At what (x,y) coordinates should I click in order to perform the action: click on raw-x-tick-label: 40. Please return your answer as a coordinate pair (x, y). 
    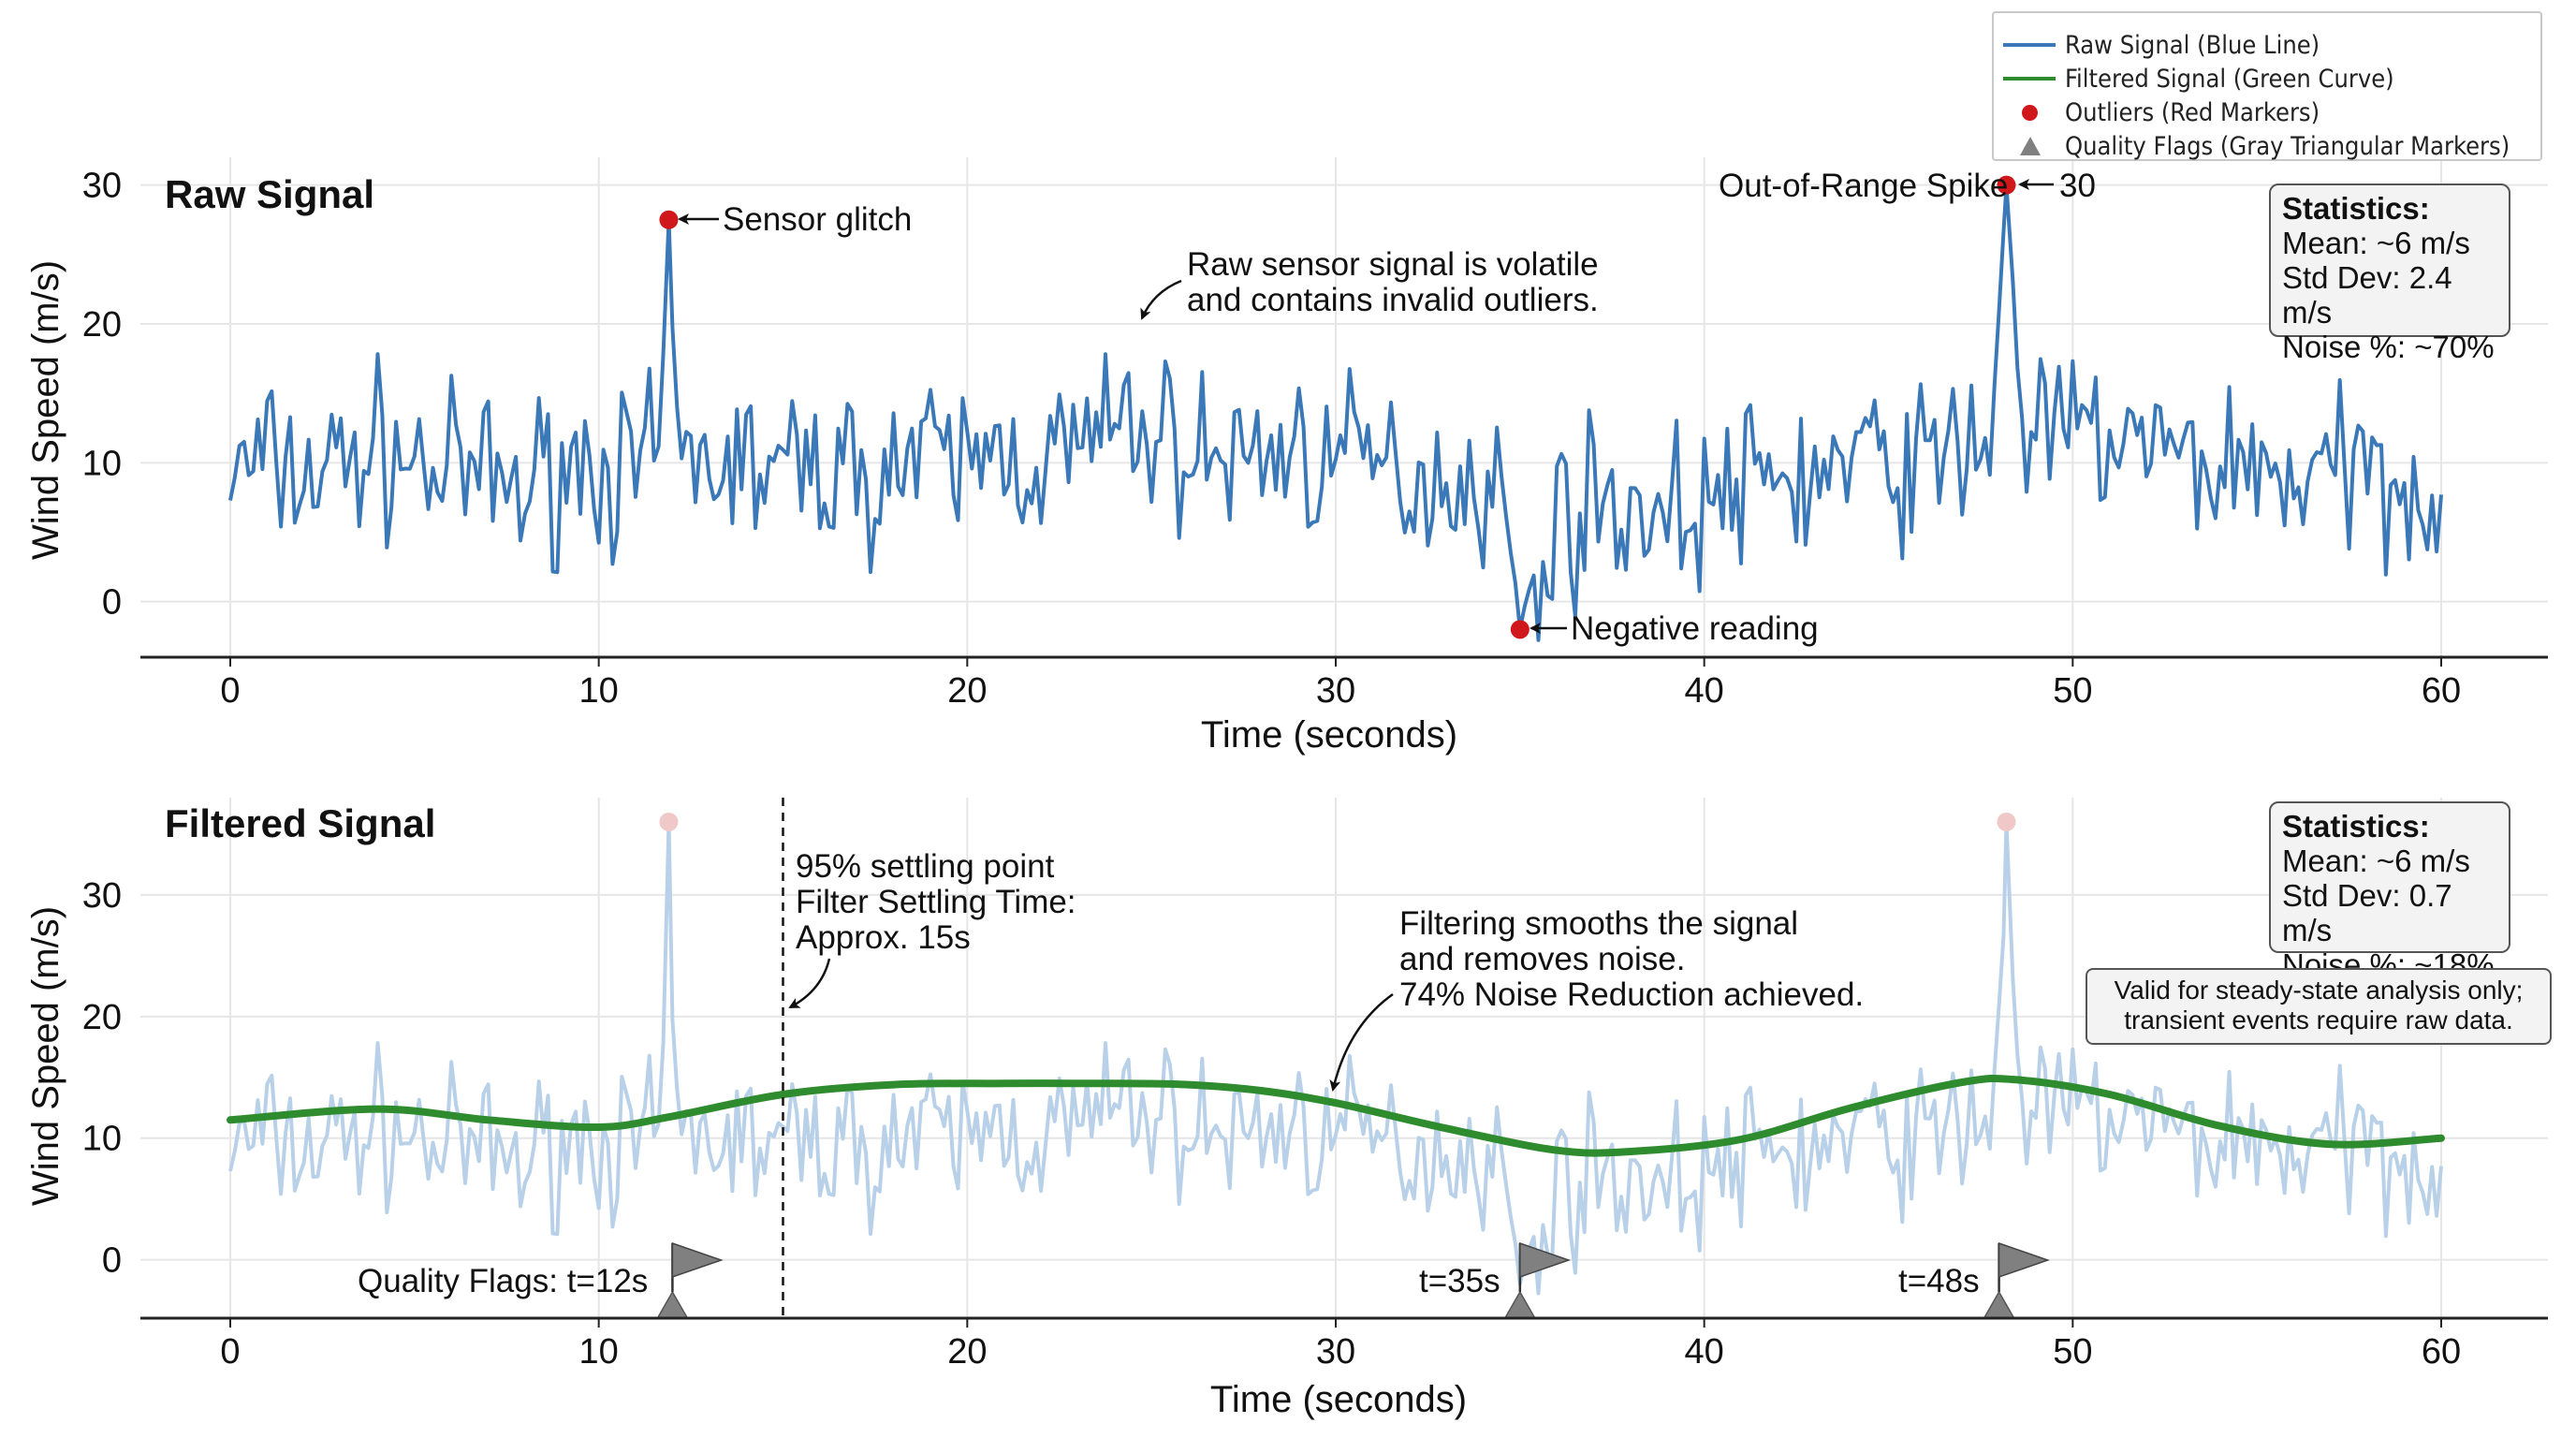
    Looking at the image, I should click on (1704, 691).